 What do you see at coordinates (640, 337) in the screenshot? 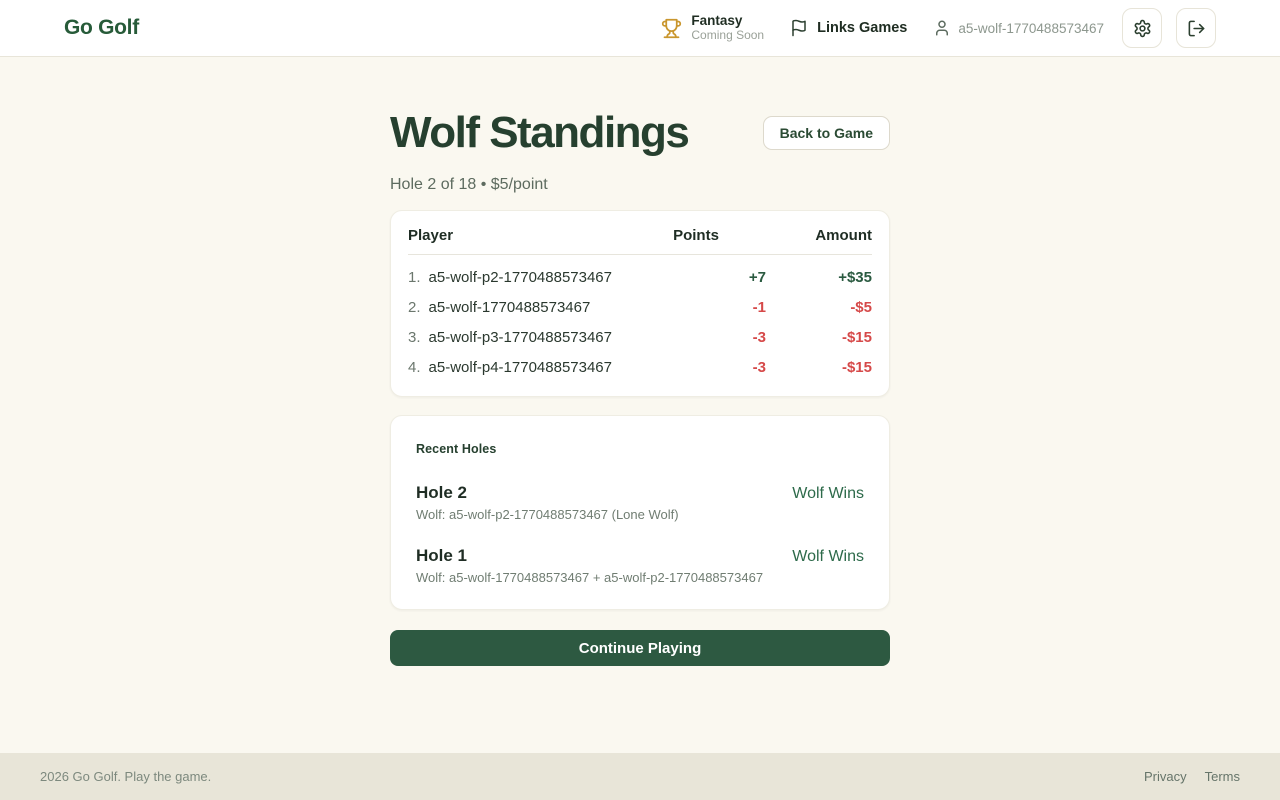
I see `table-row: 3. a5-wolf-p3-1770488573467 -3 -$15` at bounding box center [640, 337].